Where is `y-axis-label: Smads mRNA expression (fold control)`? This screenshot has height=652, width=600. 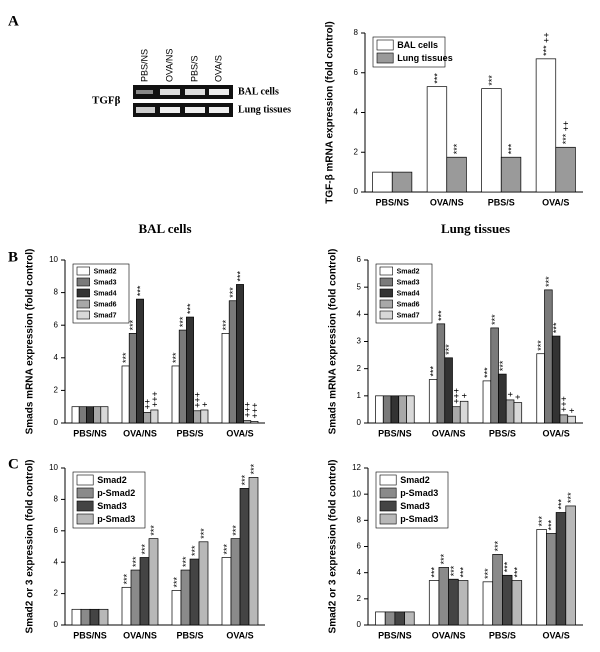
y-axis-label: Smads mRNA expression (fold control) is located at coordinates (30, 342).